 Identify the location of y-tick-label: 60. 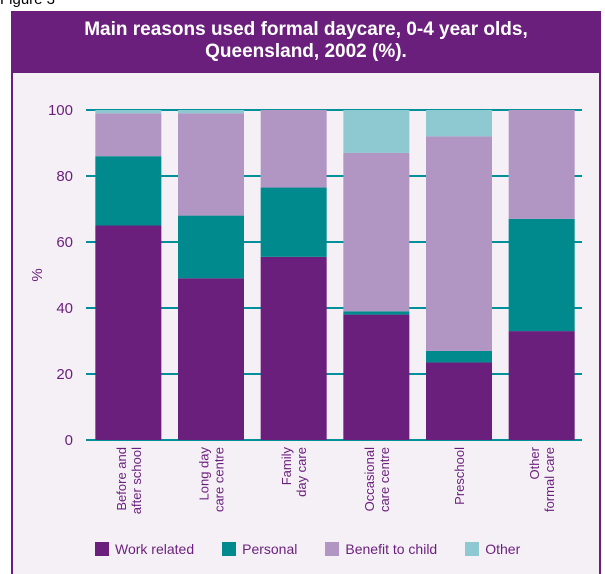
(64, 242).